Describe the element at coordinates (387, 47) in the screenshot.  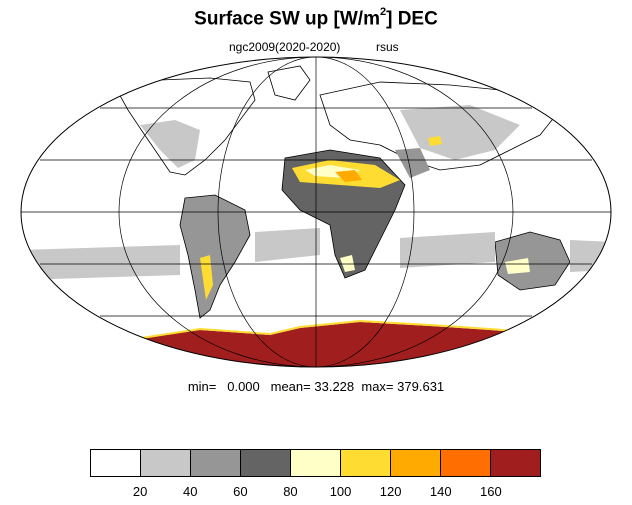
I see `subtitle-variable: rsus` at that location.